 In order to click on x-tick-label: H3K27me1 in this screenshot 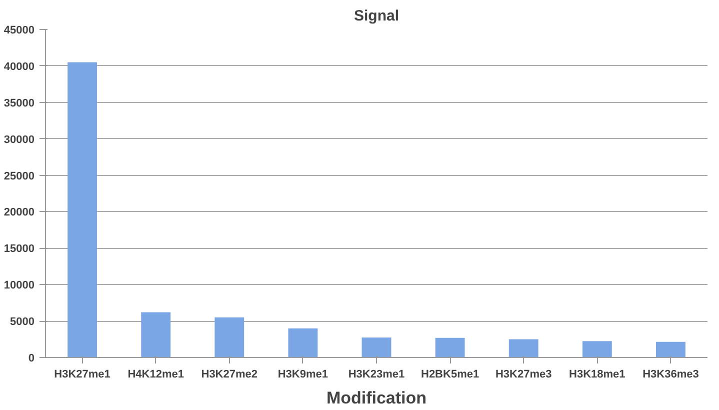, I will do `click(82, 374)`.